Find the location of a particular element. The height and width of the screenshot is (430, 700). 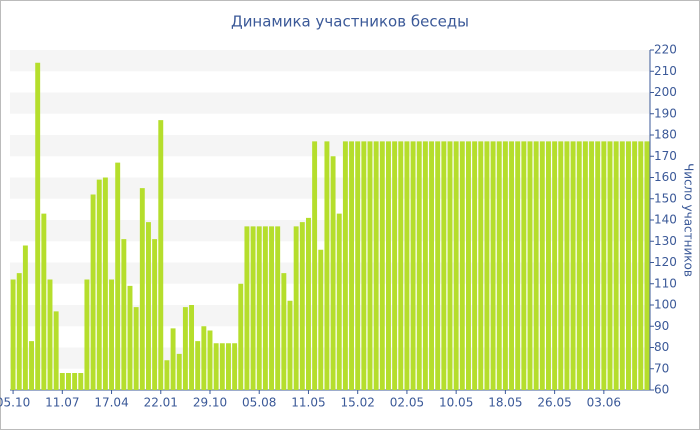

y-tick-label: 220 is located at coordinates (665, 50).